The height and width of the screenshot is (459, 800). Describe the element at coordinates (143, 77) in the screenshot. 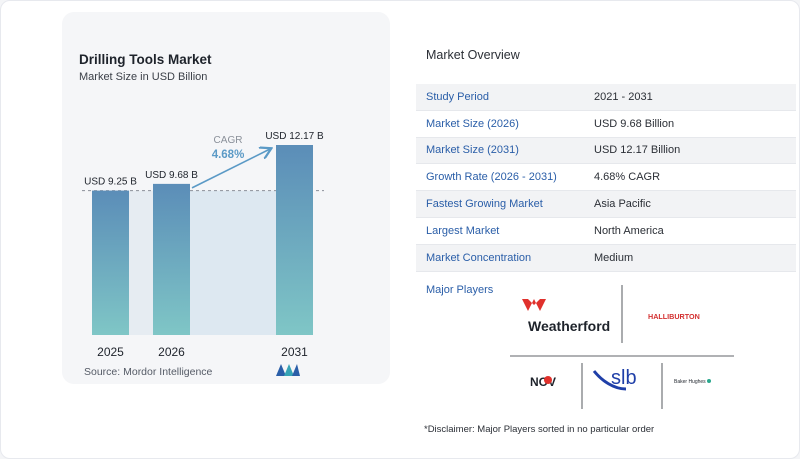

I see `chart-subtitle: Market Size in USD Billion` at that location.